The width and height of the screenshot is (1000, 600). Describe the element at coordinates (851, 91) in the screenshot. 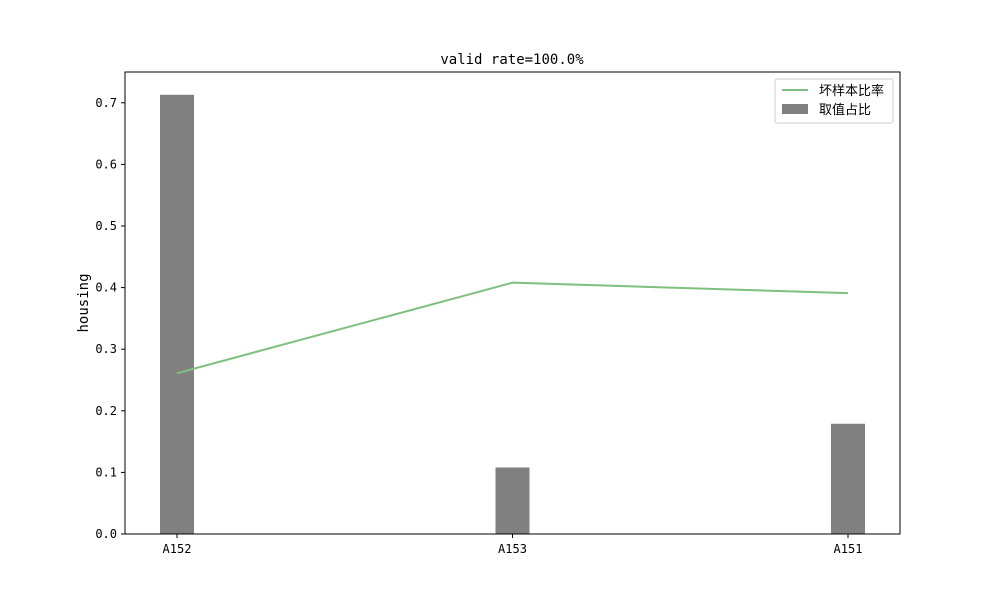

I see `legend-entry-line: 坏样本比率` at that location.